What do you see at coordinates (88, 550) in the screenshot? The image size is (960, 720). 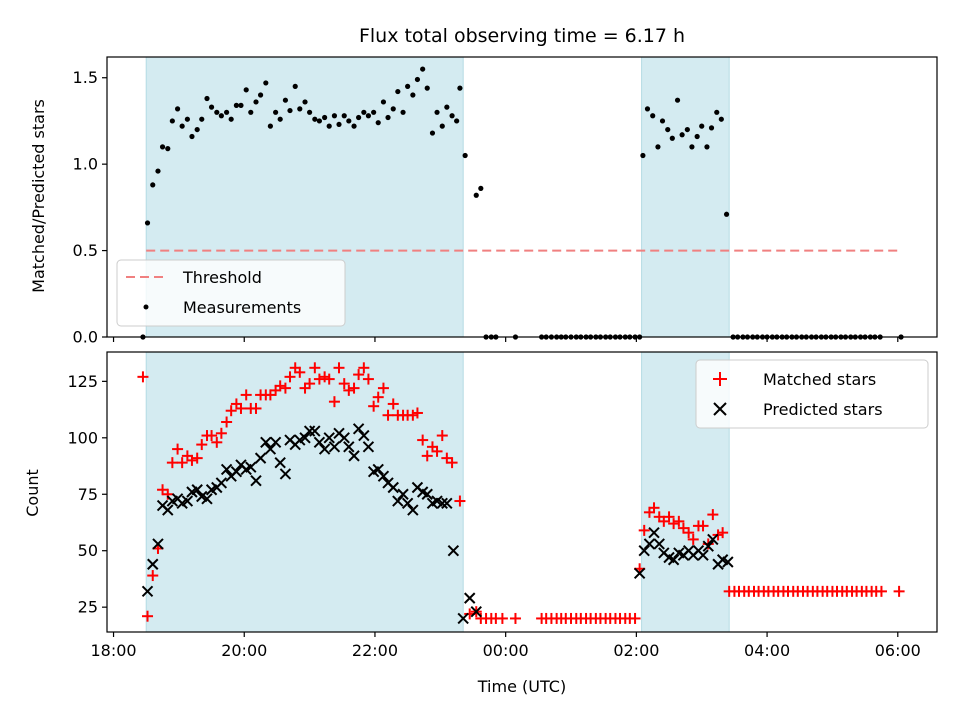 I see `y-tick-label: 50` at bounding box center [88, 550].